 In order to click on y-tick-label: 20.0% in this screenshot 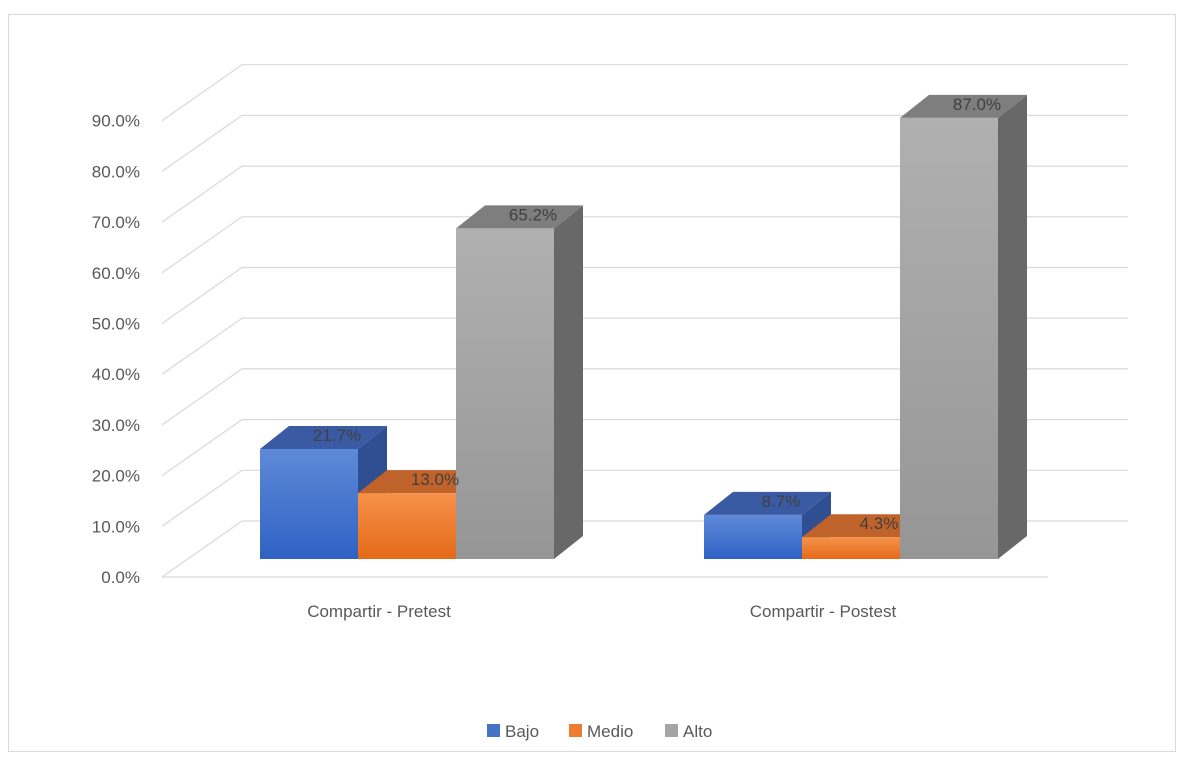, I will do `click(116, 476)`.